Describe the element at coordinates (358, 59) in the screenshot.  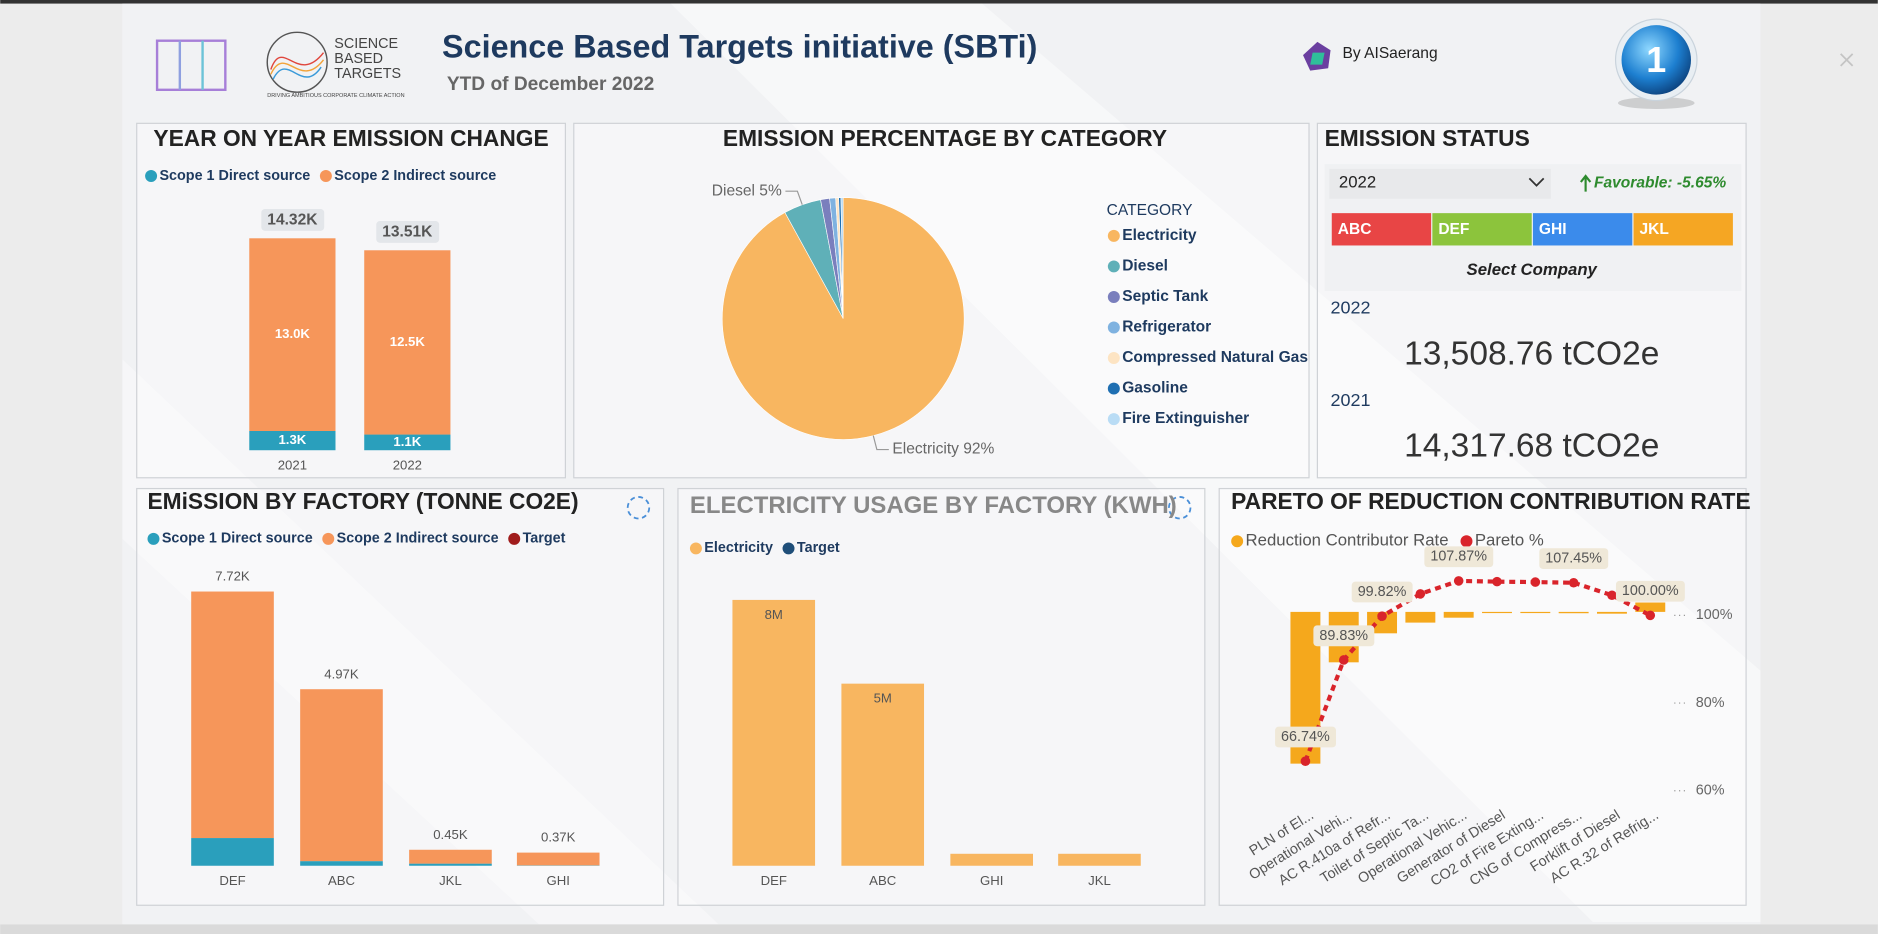
I see `logo-text: BASED` at that location.